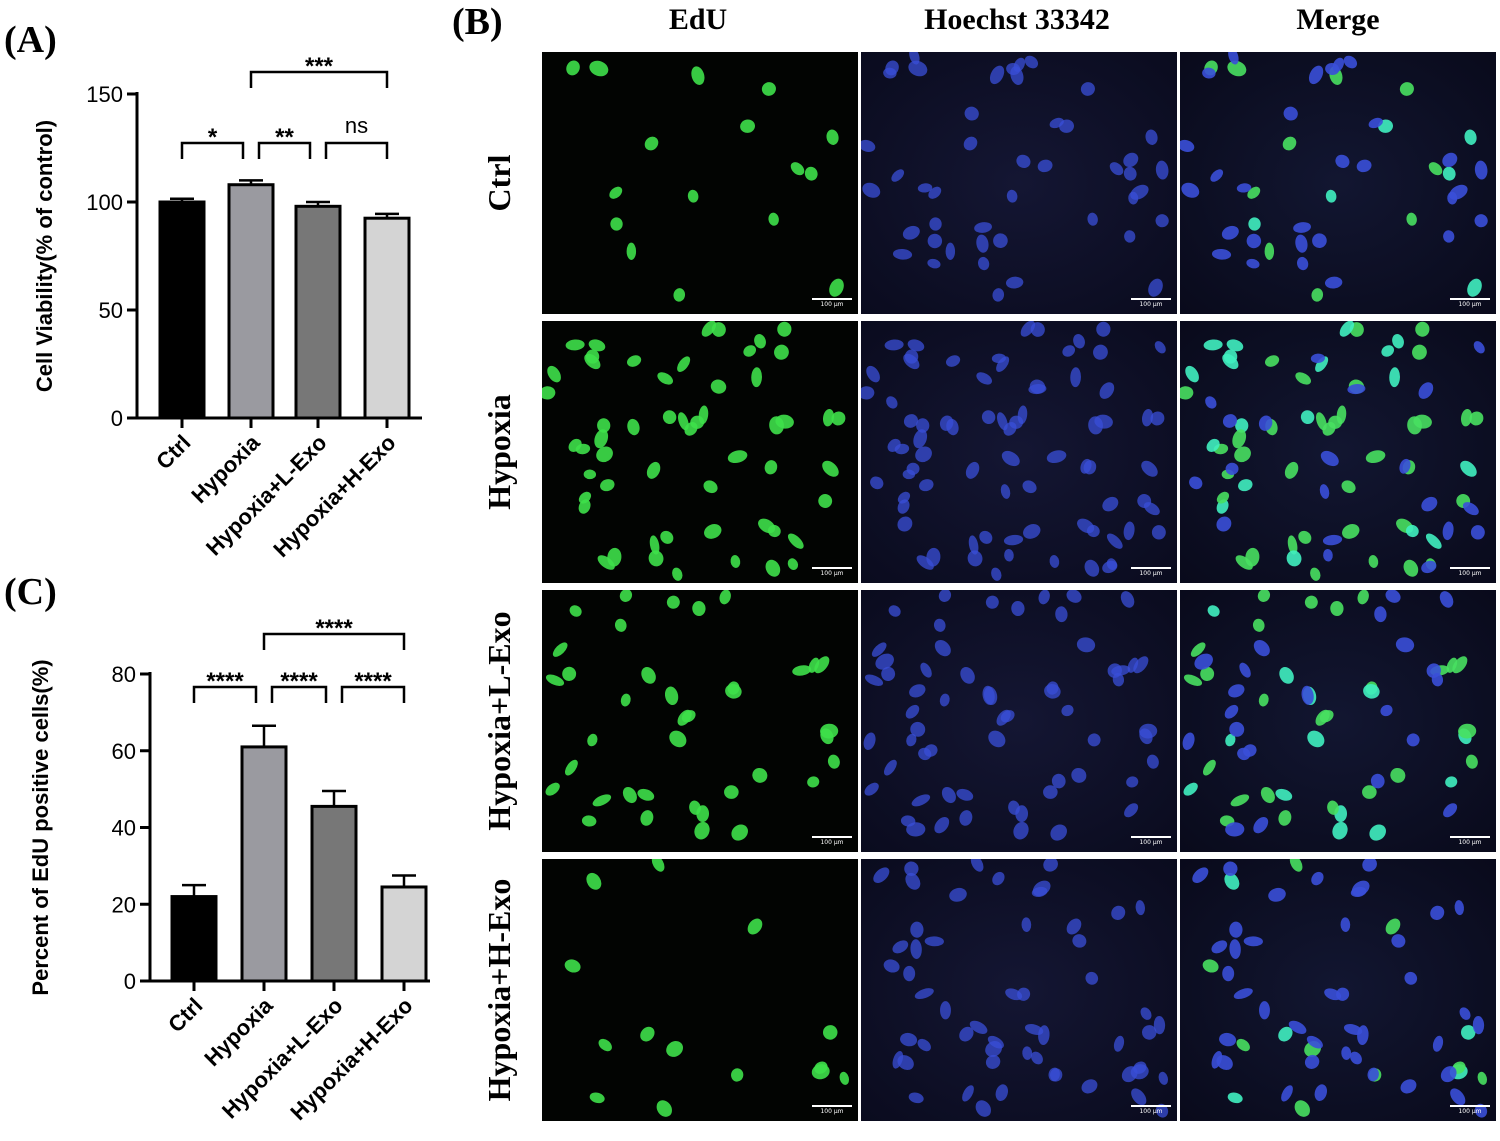 This screenshot has width=1500, height=1141. What do you see at coordinates (30, 592) in the screenshot?
I see `panel-label-c: (C)` at bounding box center [30, 592].